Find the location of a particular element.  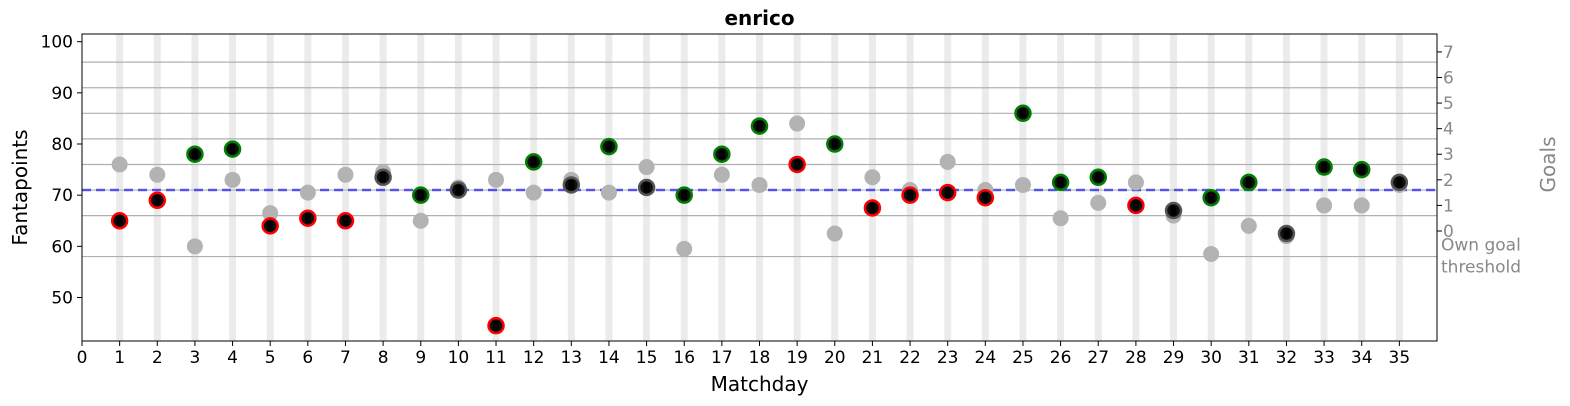

x-tick-label: 5 is located at coordinates (270, 358).